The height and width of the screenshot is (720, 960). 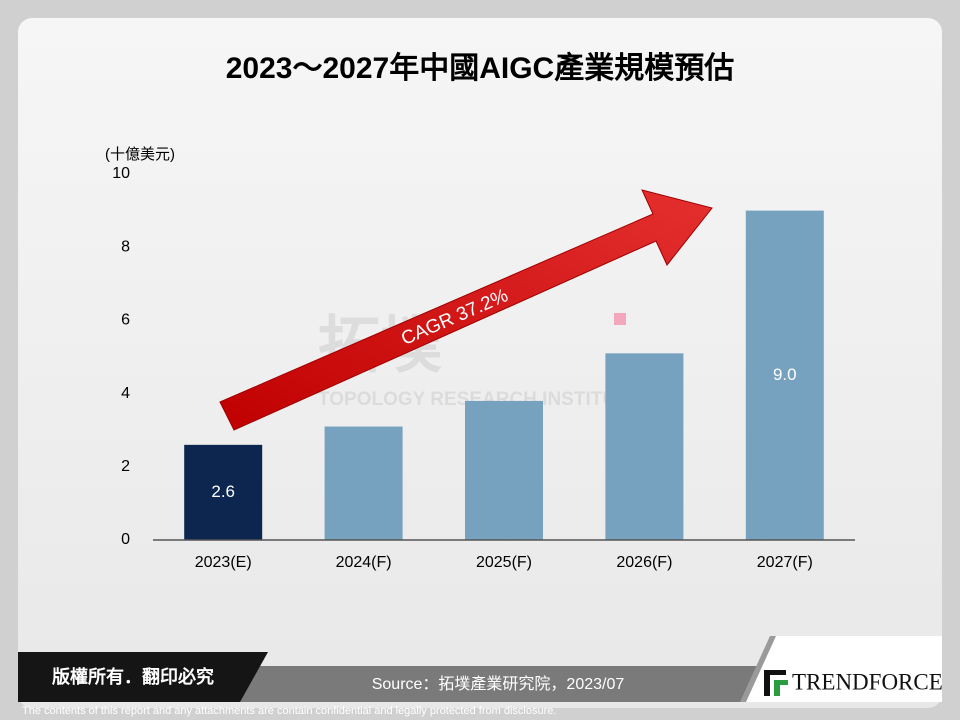 I want to click on x-tick-label: 2024(F), so click(x=364, y=562).